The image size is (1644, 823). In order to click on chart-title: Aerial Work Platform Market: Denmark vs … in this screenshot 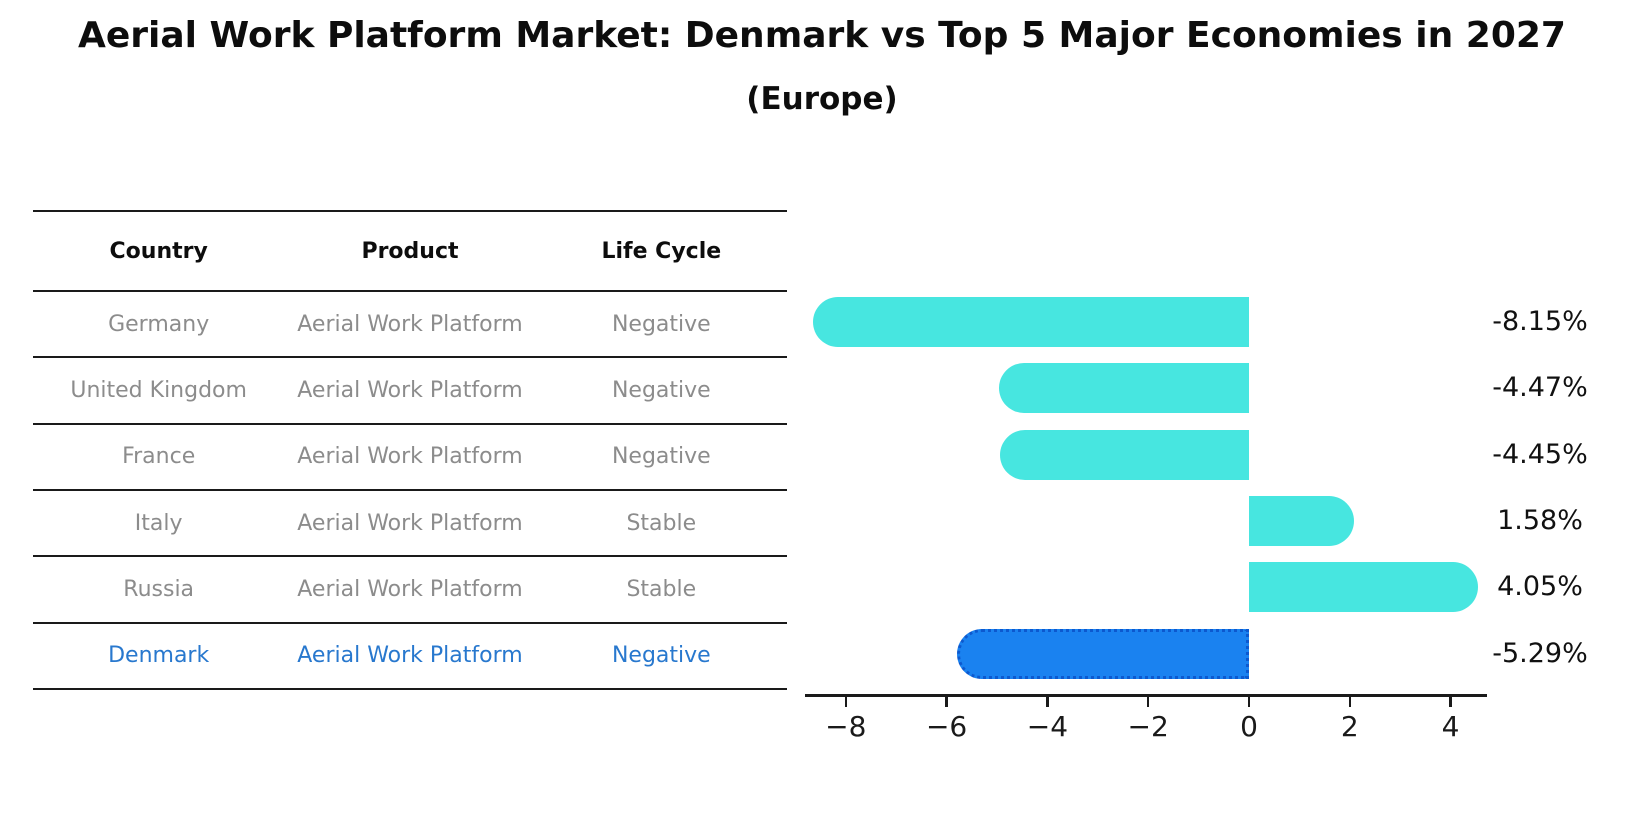, I will do `click(822, 35)`.